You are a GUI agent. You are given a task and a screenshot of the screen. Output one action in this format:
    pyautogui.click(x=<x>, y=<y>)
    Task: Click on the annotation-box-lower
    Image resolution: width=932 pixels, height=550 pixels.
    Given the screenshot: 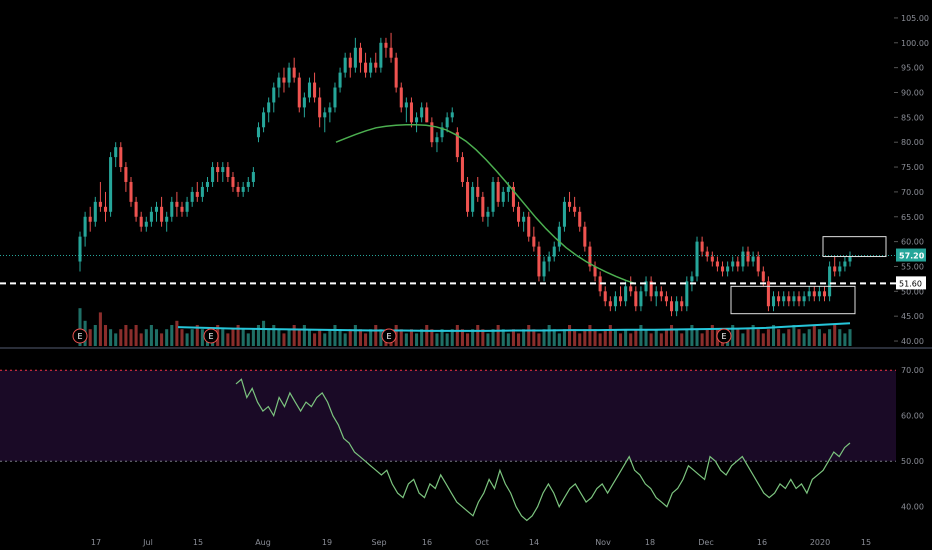 What is the action you would take?
    pyautogui.click(x=793, y=300)
    